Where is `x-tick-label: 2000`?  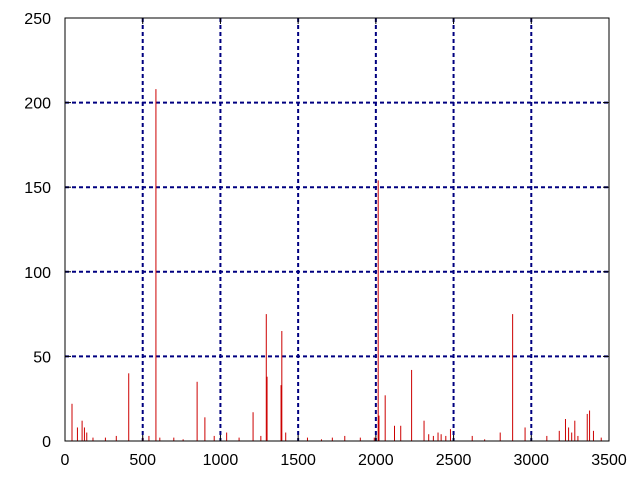 x-tick-label: 2000 is located at coordinates (376, 460).